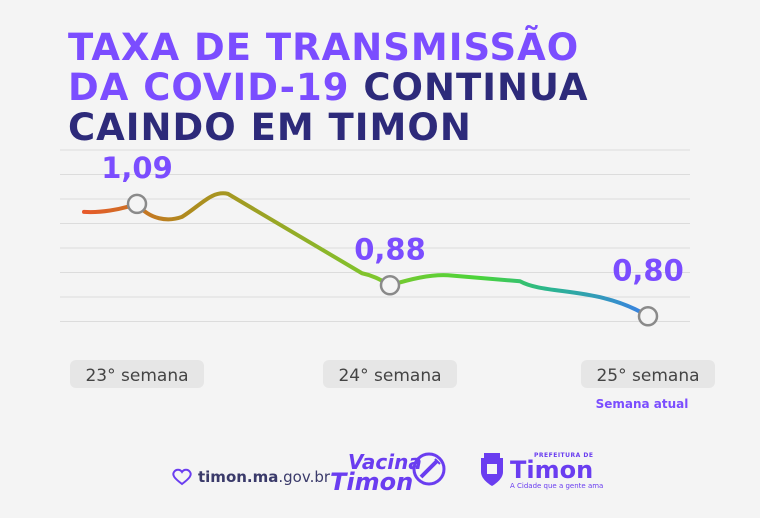 Image resolution: width=760 pixels, height=518 pixels. What do you see at coordinates (469, 87) in the screenshot?
I see `headline-continua: CONTINUA` at bounding box center [469, 87].